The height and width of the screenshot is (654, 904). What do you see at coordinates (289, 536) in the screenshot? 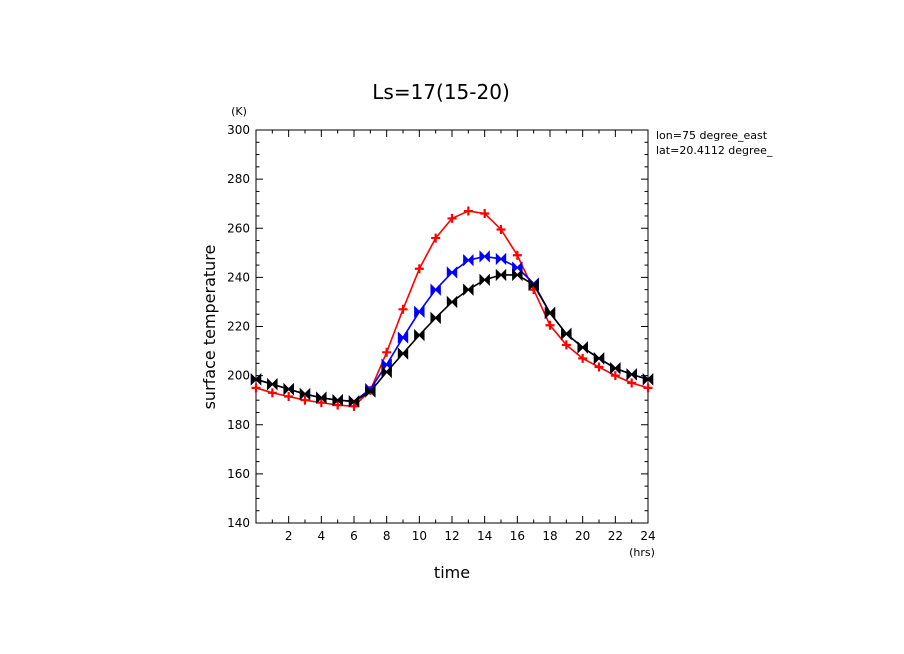
I see `x-tick-label: 2` at bounding box center [289, 536].